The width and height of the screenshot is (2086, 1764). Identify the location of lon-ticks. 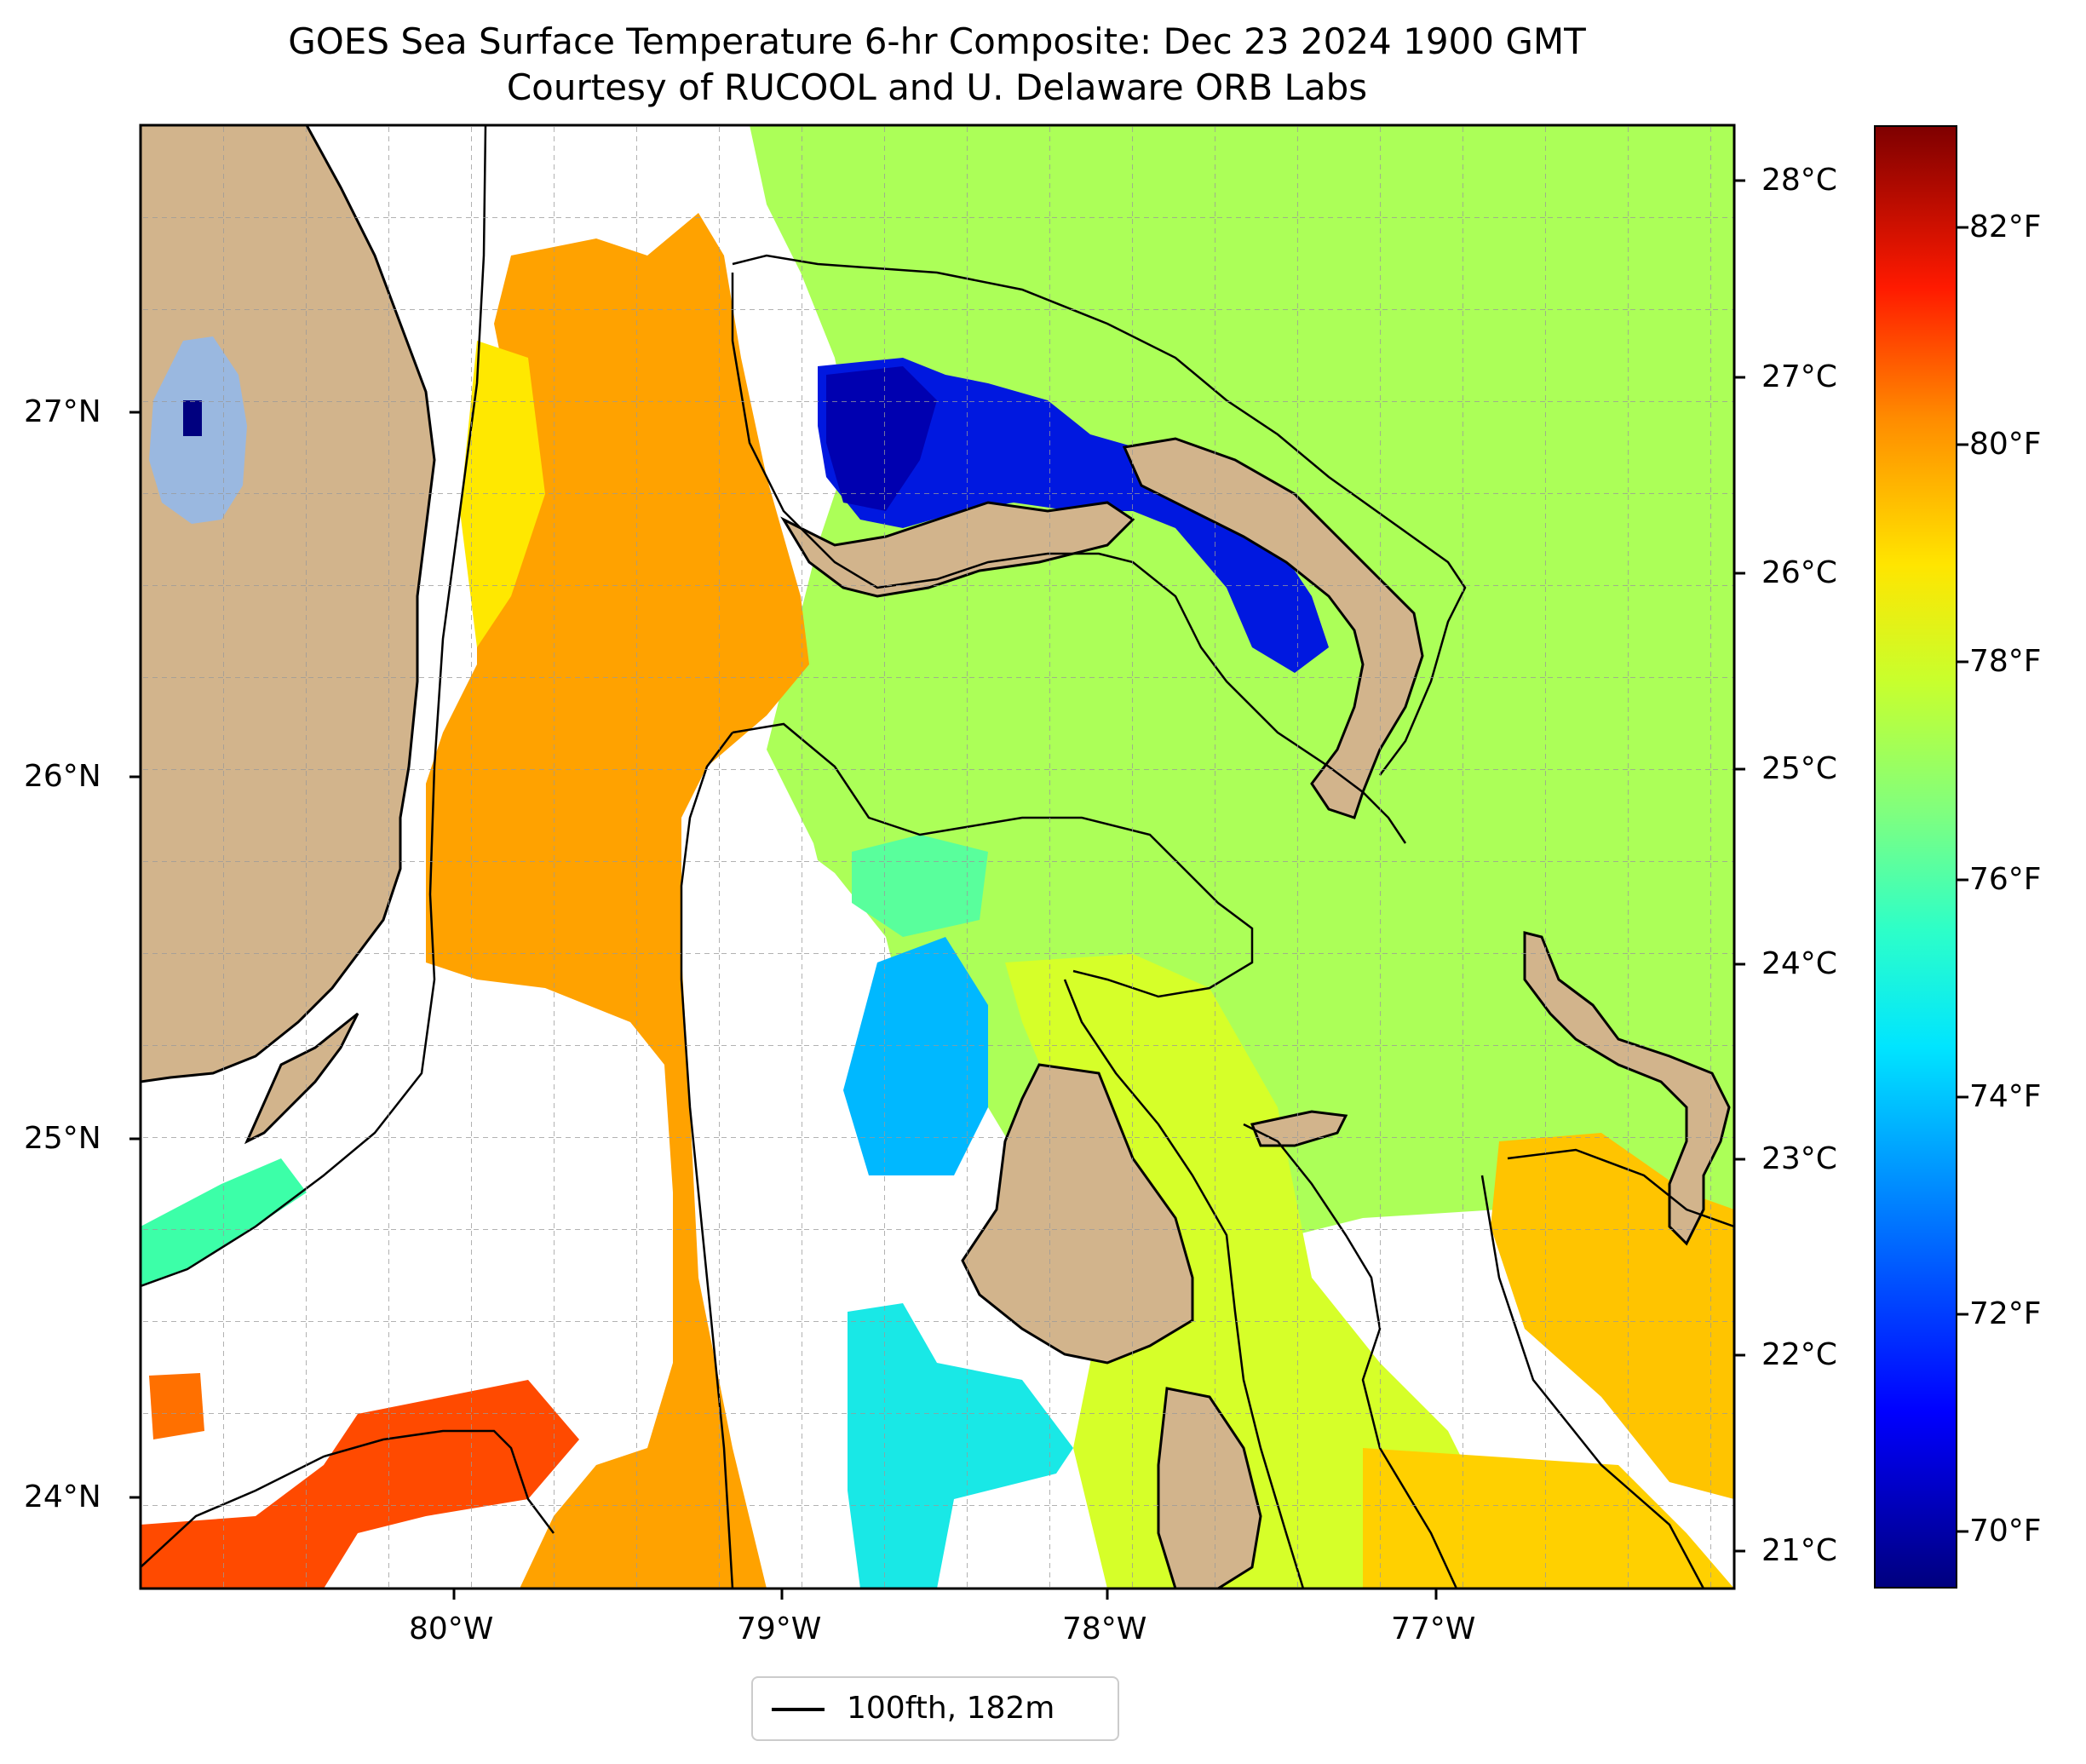
(945, 1594).